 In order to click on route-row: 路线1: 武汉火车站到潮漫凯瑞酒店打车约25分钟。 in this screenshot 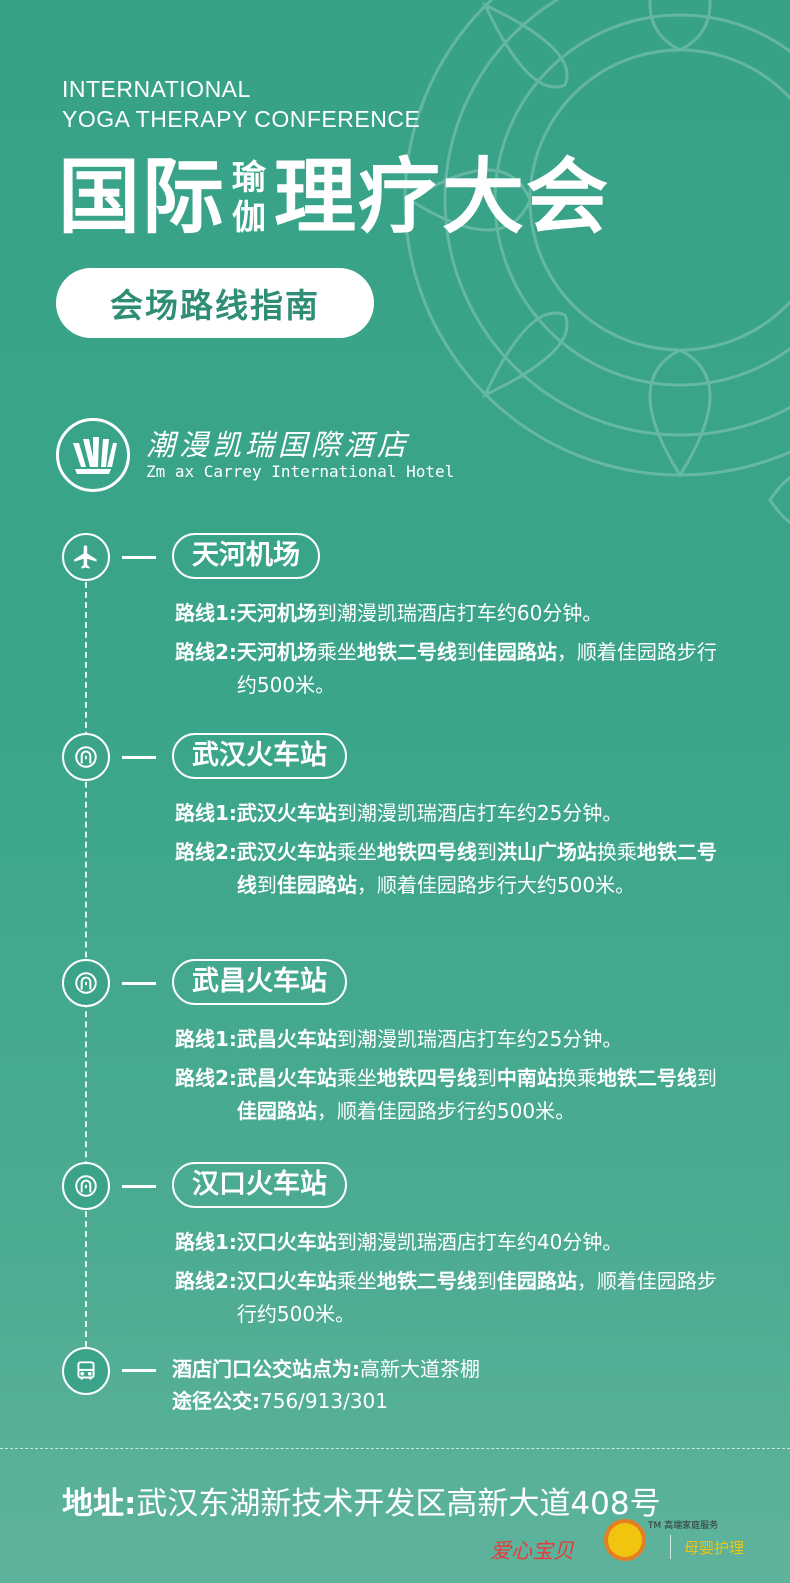, I will do `click(455, 813)`.